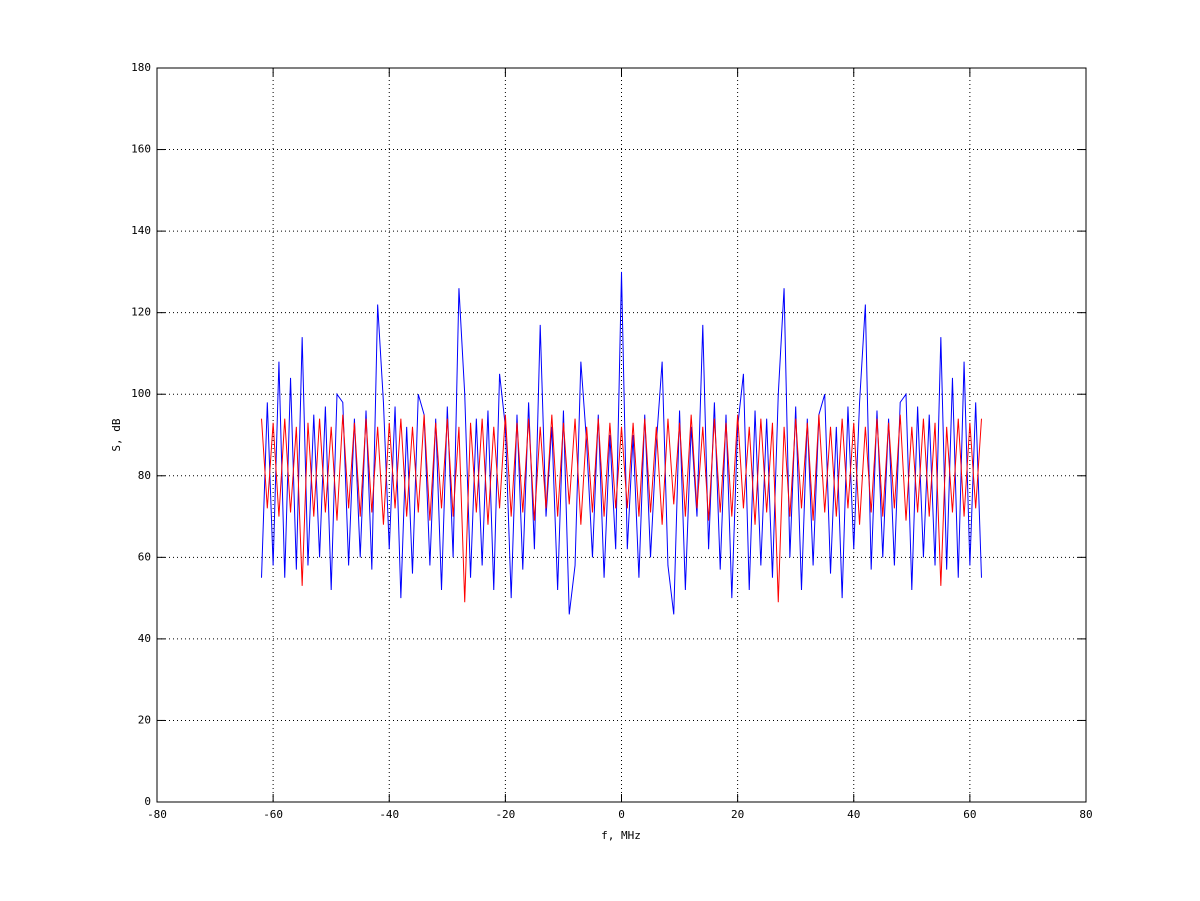 This screenshot has width=1200, height=901. I want to click on y-tick-label: 120, so click(141, 312).